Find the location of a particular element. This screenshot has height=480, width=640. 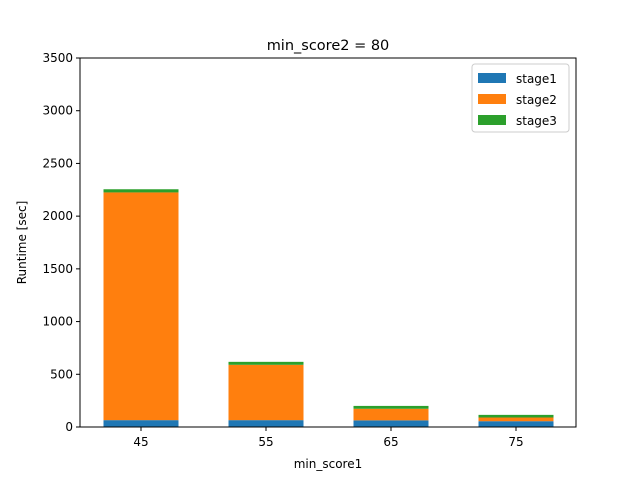

x-tick-label: 65 is located at coordinates (390, 442).